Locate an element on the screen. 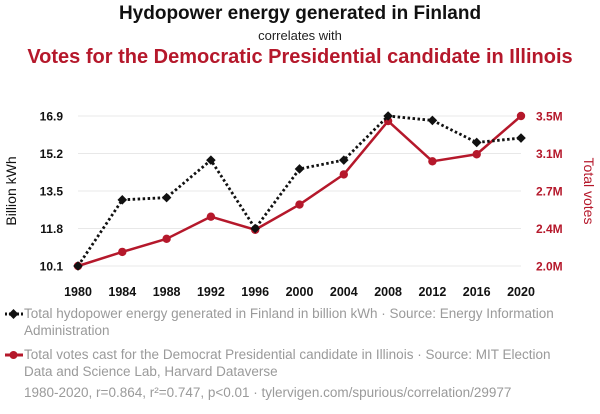  y-left-tick-label: 15.2 is located at coordinates (52, 154).